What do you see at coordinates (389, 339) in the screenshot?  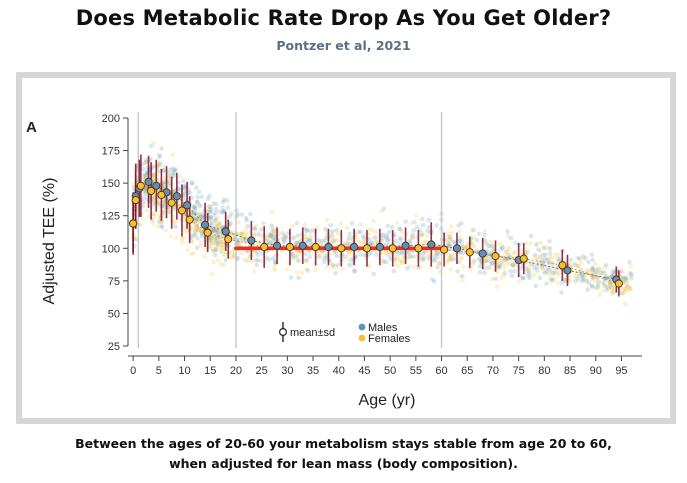 I see `legend-females-label: Females` at bounding box center [389, 339].